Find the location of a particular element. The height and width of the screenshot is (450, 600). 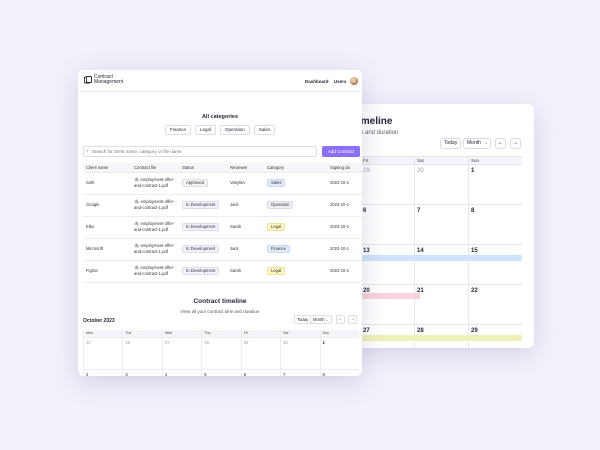

calendar-day: 28 is located at coordinates (220, 353).